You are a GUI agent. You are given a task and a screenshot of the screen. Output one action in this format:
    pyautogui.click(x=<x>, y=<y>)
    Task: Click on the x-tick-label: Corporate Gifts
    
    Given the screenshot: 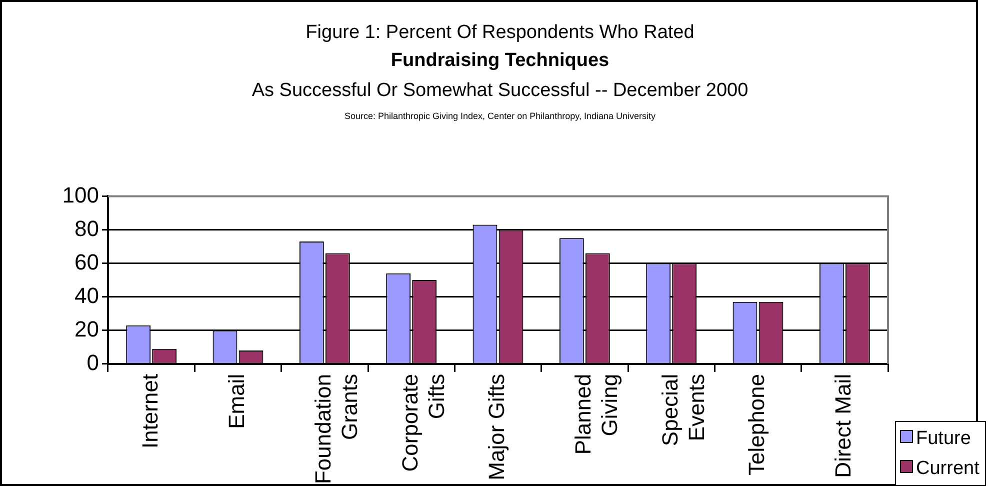 What is the action you would take?
    pyautogui.click(x=423, y=423)
    